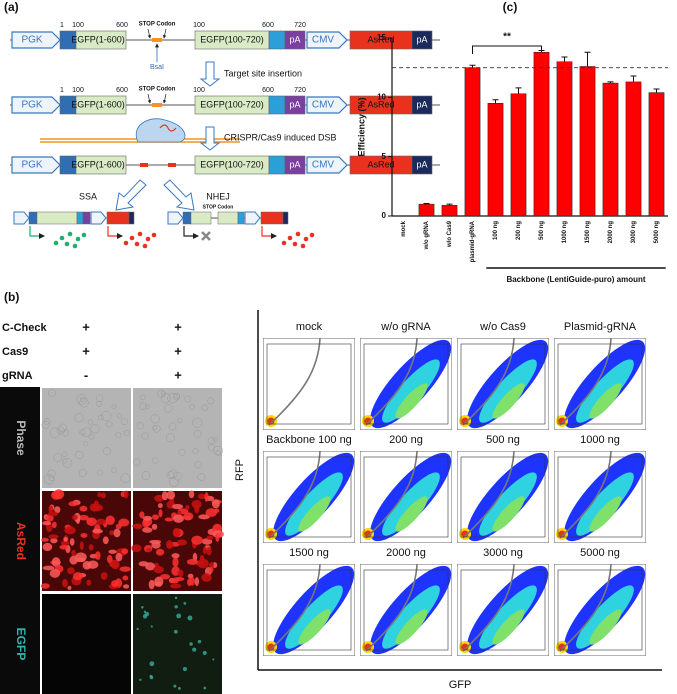 The height and width of the screenshot is (694, 677). I want to click on promoter-arrow, so click(327, 105).